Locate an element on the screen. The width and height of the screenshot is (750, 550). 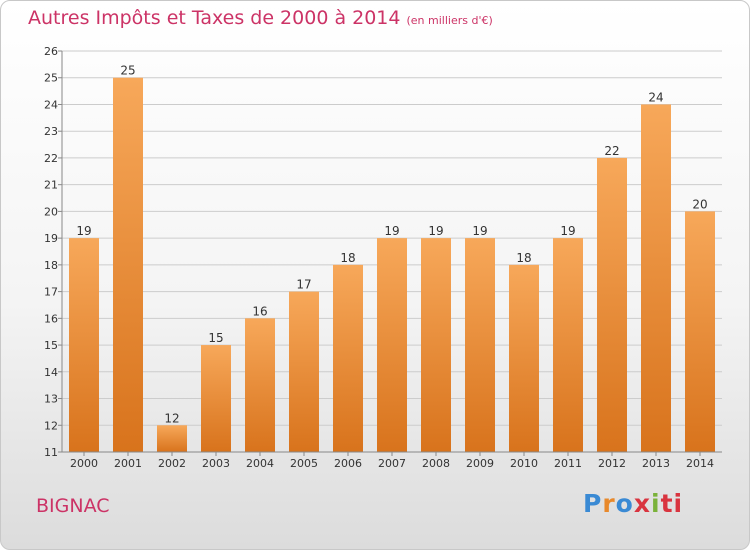
logo-letter: o is located at coordinates (624, 503).